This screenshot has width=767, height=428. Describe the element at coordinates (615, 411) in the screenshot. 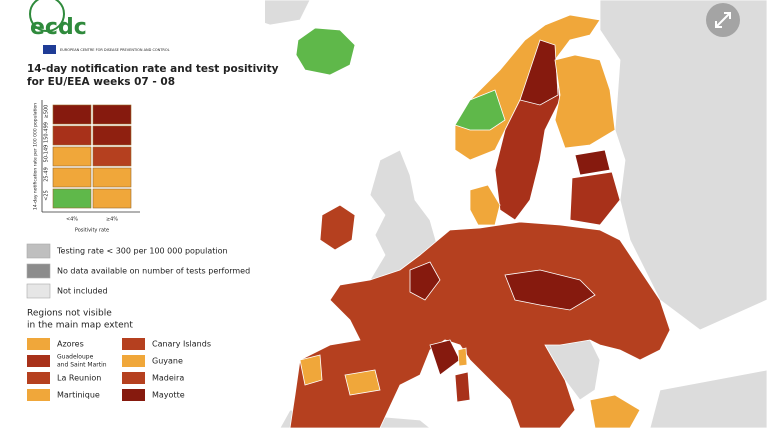

I see `greece` at that location.